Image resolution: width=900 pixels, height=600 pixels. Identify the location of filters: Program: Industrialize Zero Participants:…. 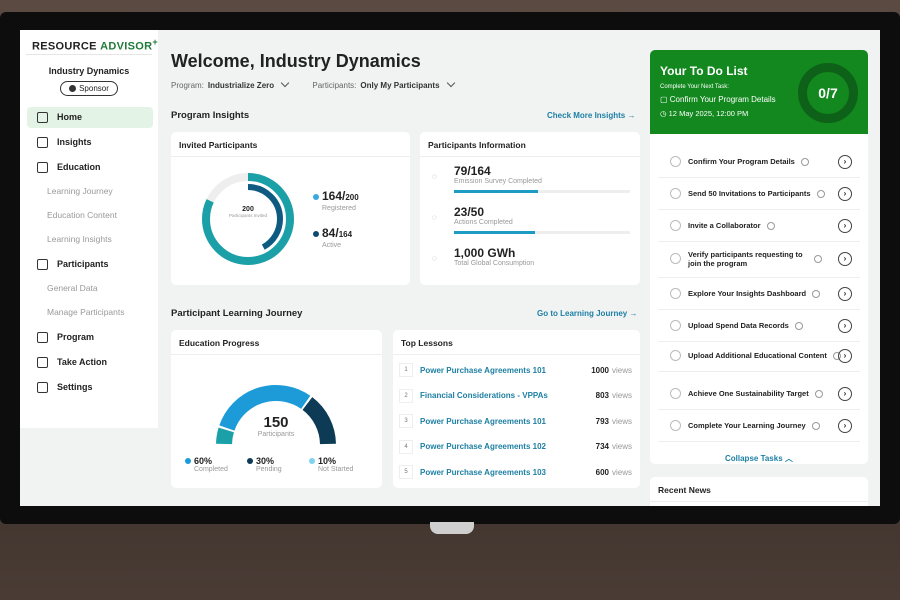
(323, 84).